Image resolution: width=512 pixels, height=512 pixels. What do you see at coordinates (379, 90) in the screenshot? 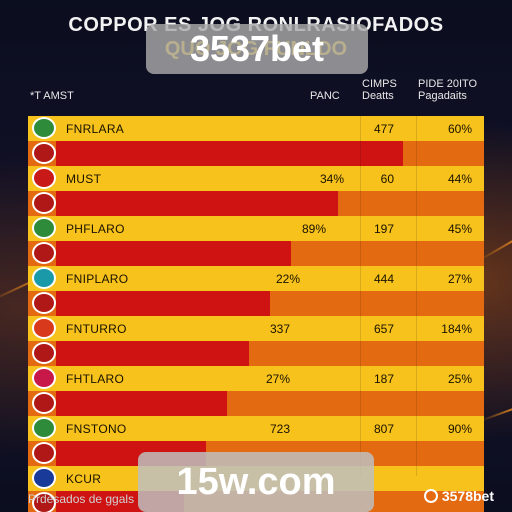
I see `column-header-val: CIMPS Deatts` at bounding box center [379, 90].